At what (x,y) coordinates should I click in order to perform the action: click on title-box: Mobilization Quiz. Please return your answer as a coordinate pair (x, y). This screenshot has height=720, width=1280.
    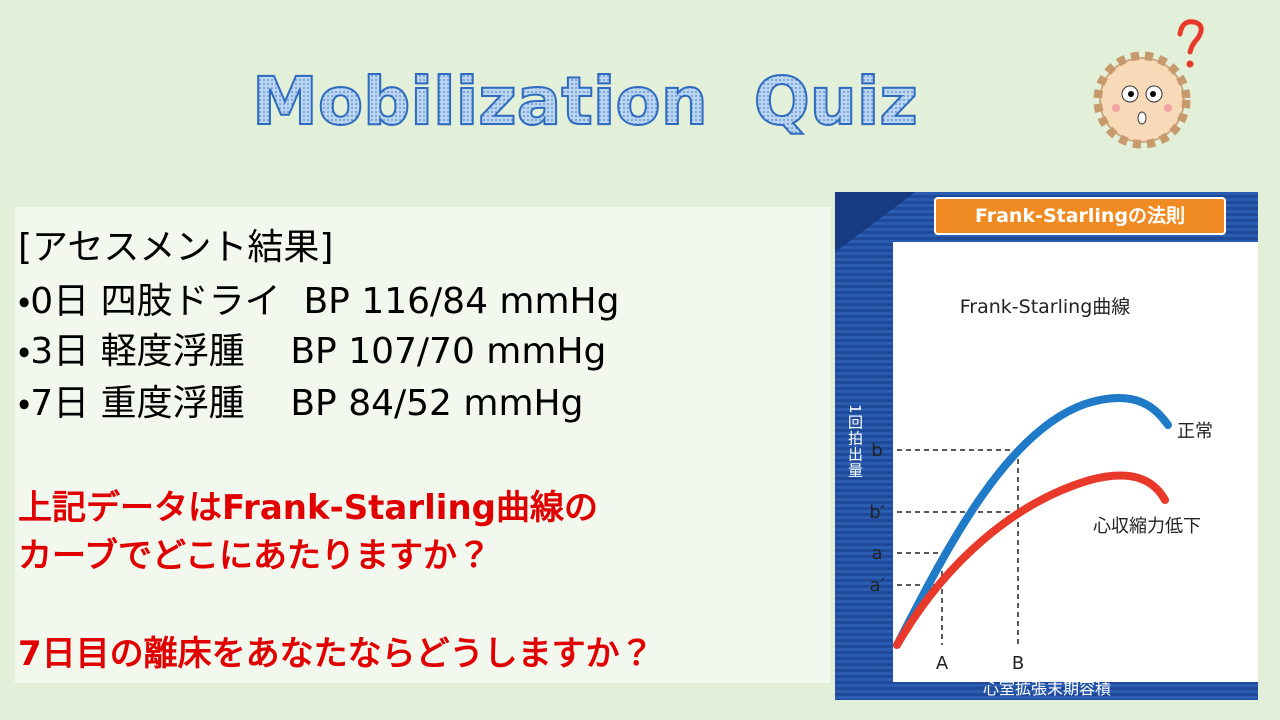
    Looking at the image, I should click on (585, 101).